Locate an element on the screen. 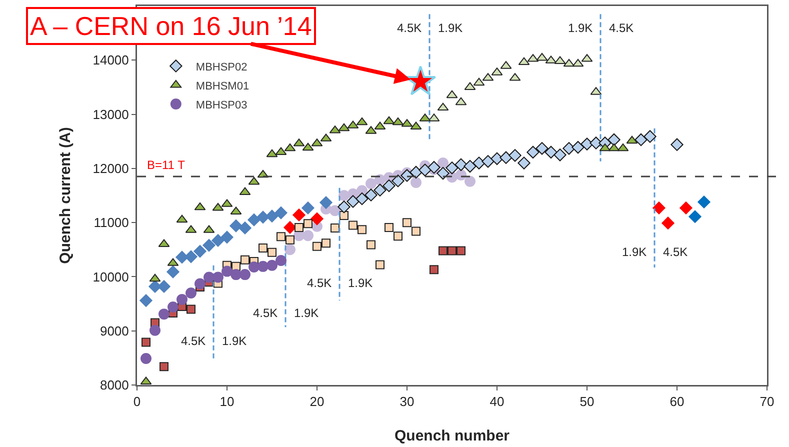  y-tick-label: 11000 is located at coordinates (111, 222).